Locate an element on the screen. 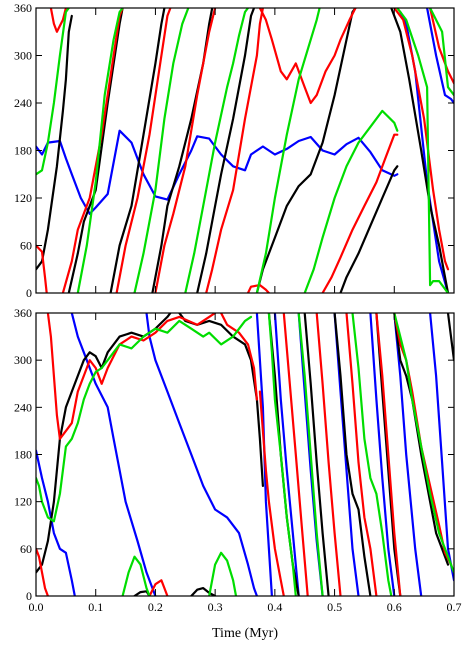  bottom-y-tick-label: 240 is located at coordinates (23, 407).